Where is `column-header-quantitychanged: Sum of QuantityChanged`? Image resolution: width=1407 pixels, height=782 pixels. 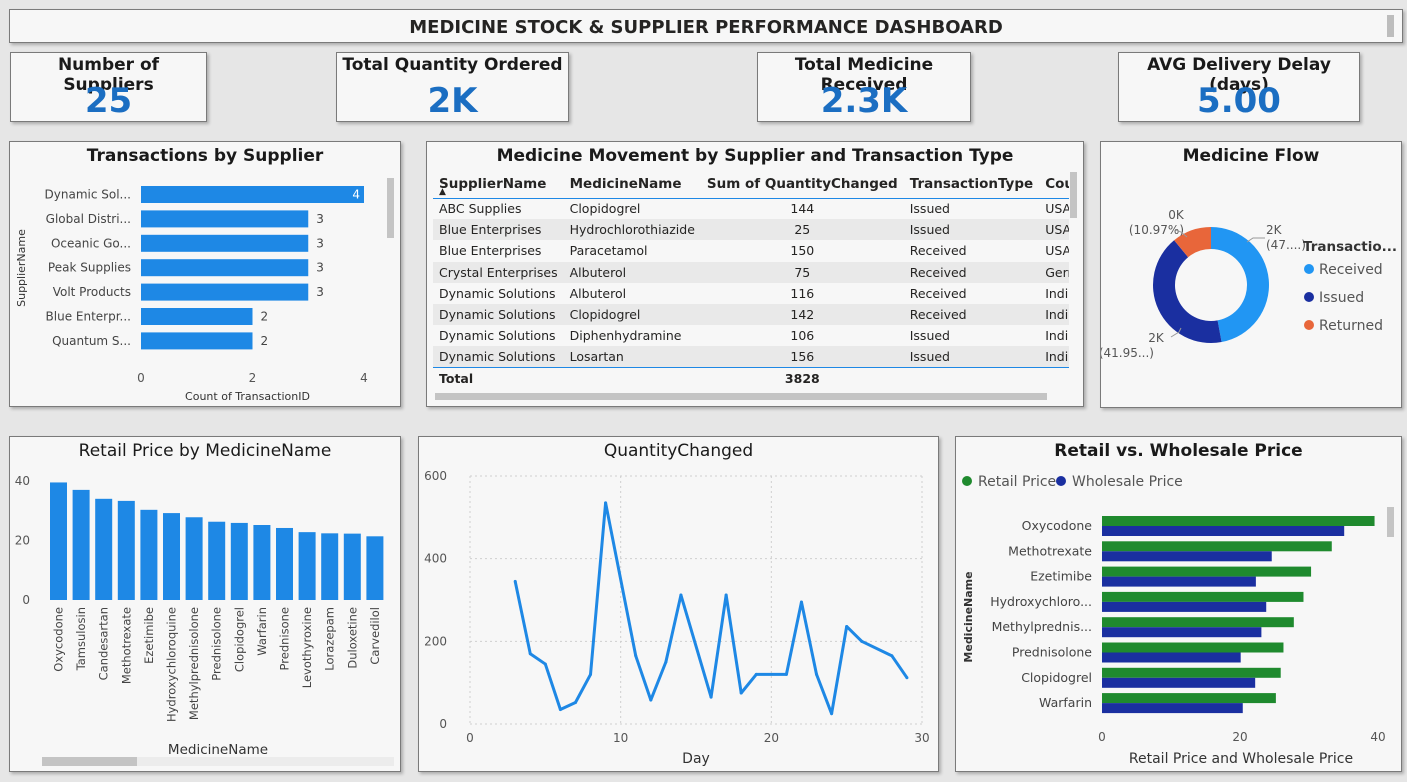 column-header-quantitychanged: Sum of QuantityChanged is located at coordinates (802, 184).